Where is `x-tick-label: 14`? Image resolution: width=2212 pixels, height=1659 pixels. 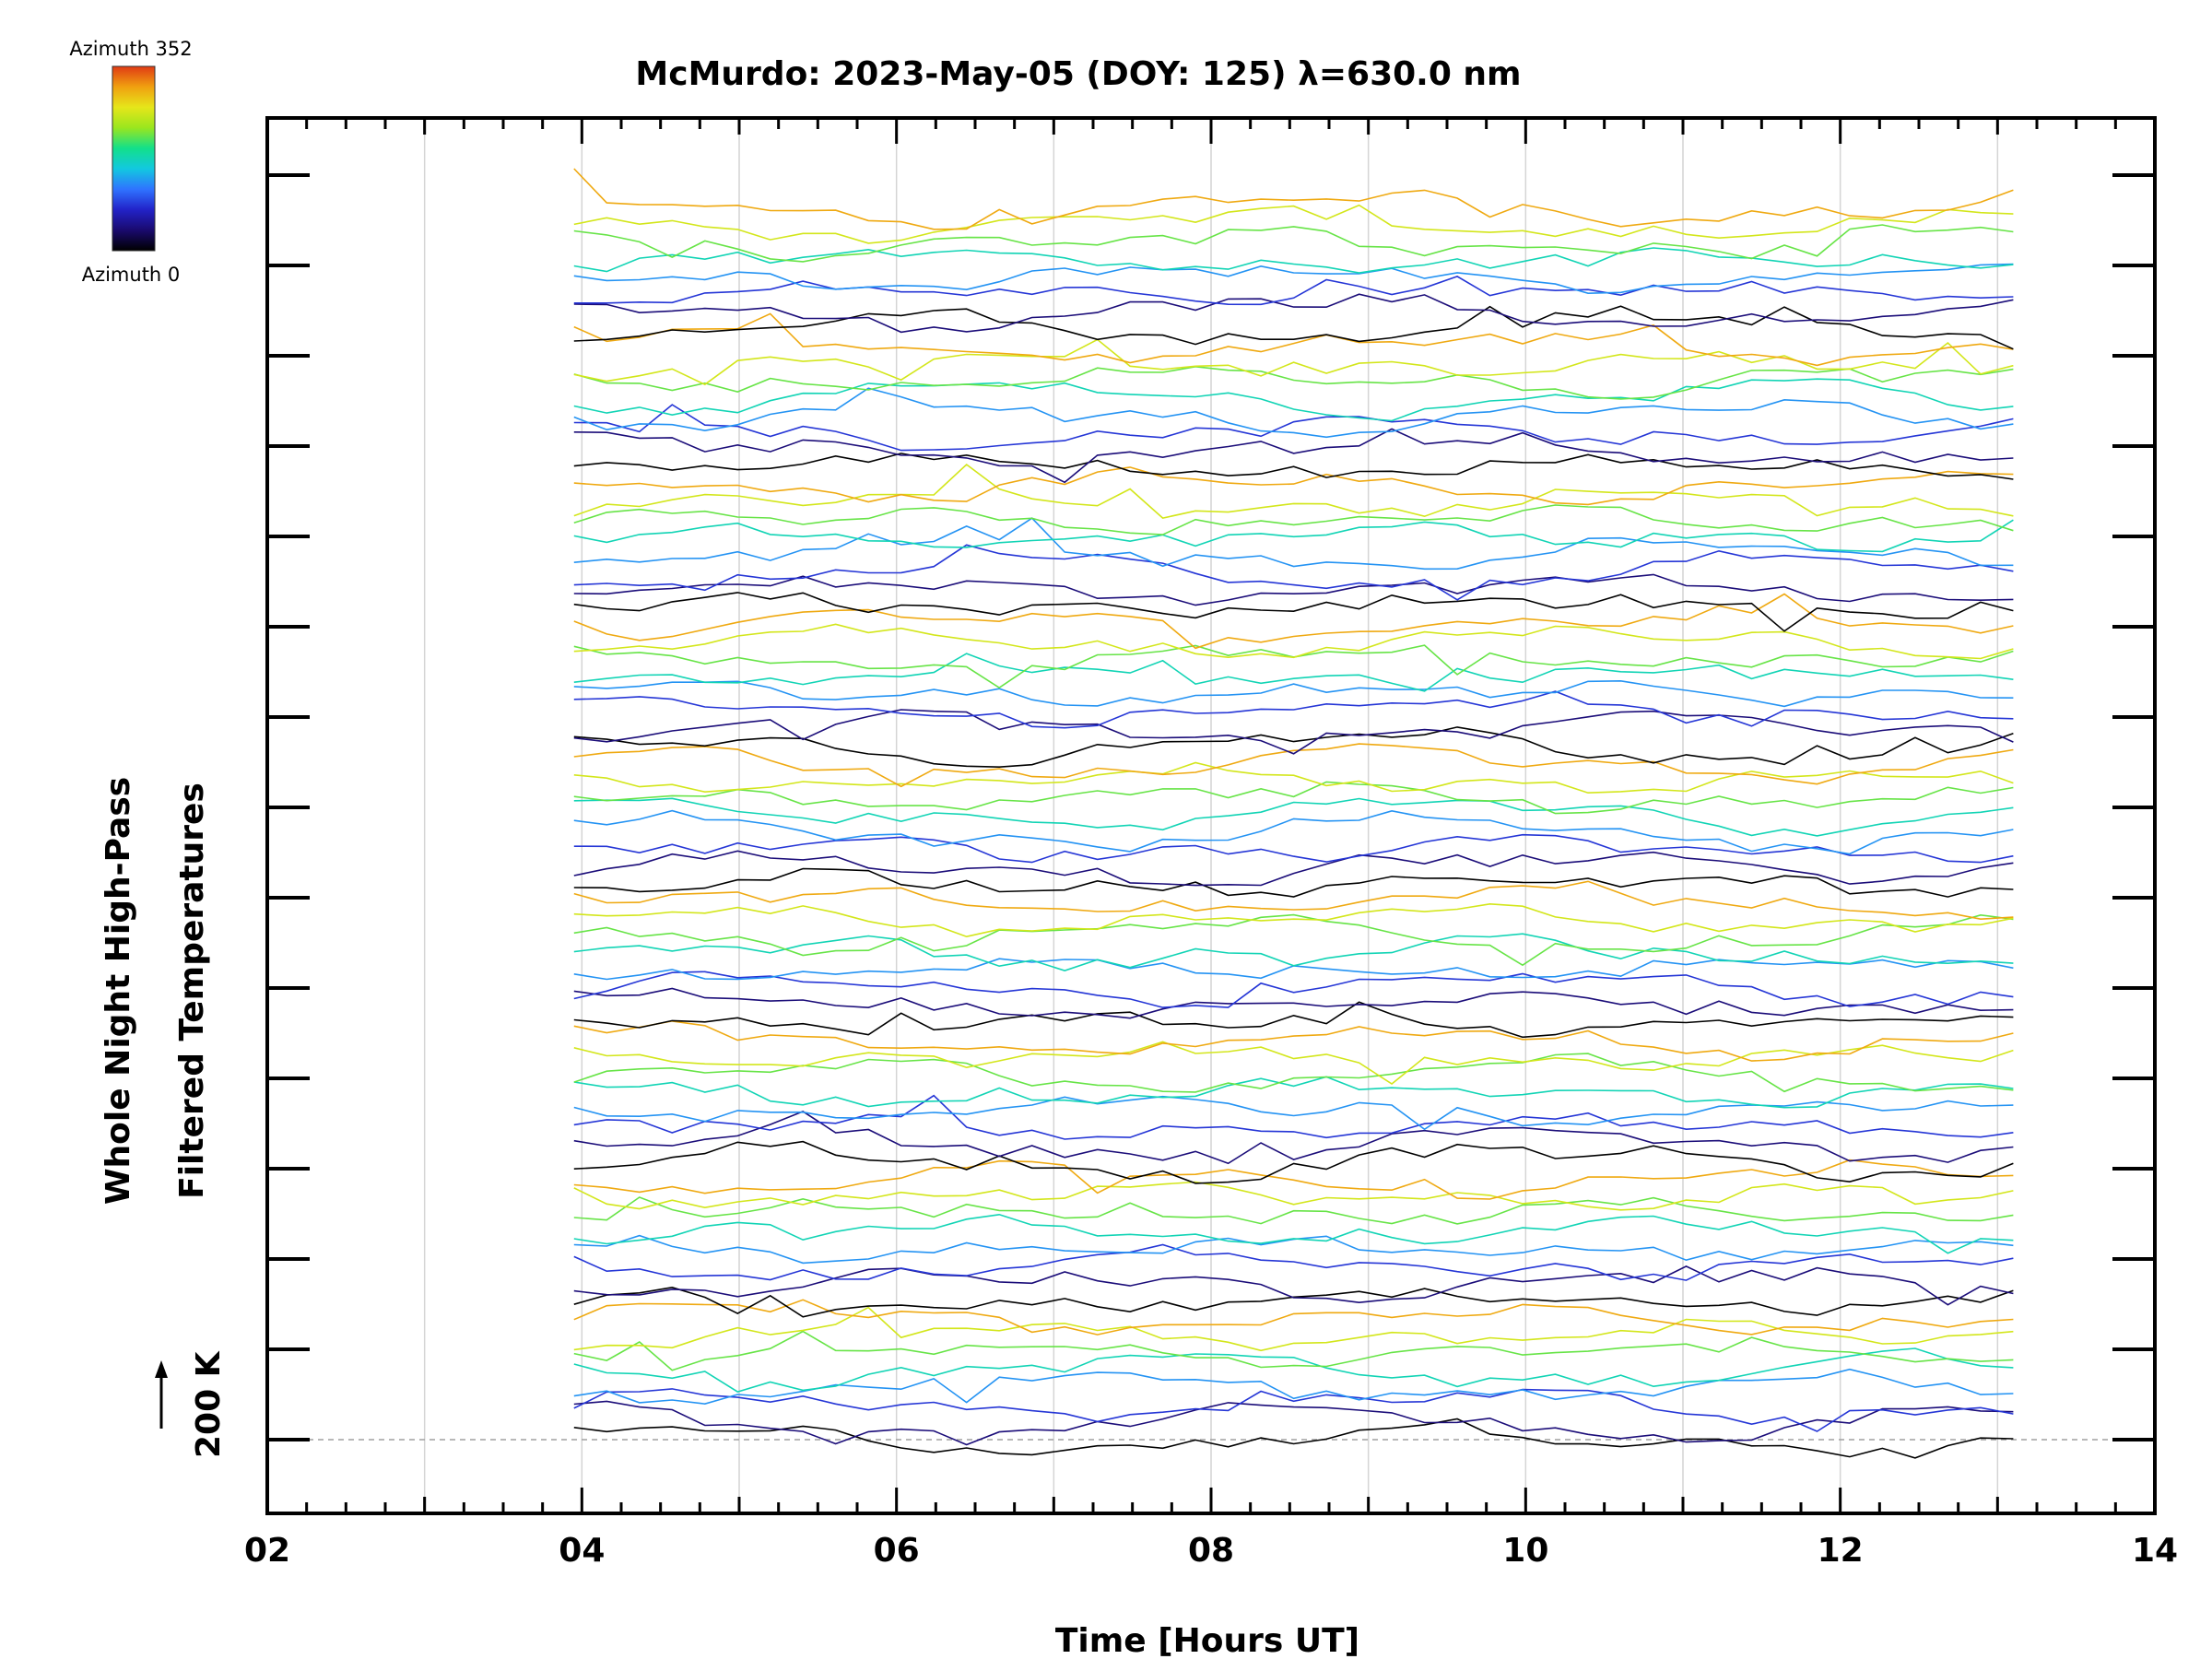 x-tick-label: 14 is located at coordinates (2155, 1551).